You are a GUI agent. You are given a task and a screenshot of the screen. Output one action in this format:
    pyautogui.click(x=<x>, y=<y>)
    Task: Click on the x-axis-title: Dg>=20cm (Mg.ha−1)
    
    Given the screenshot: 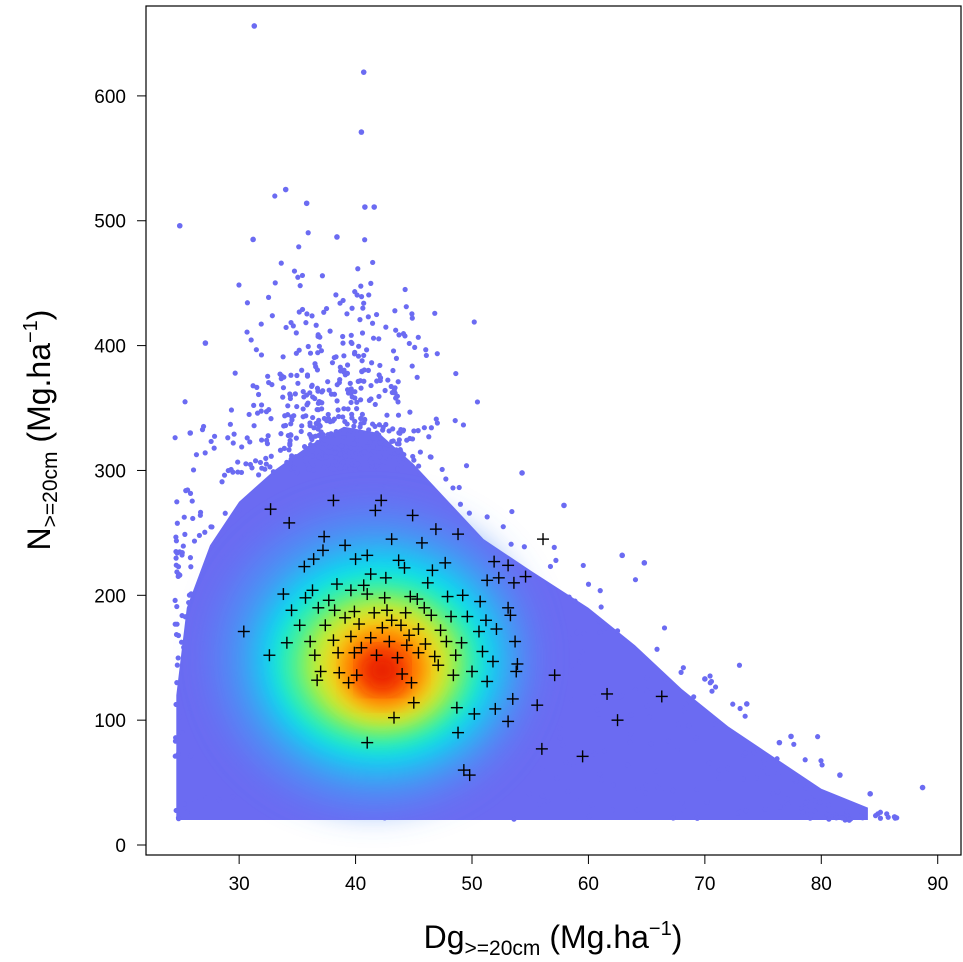 What is the action you would take?
    pyautogui.click(x=553, y=939)
    